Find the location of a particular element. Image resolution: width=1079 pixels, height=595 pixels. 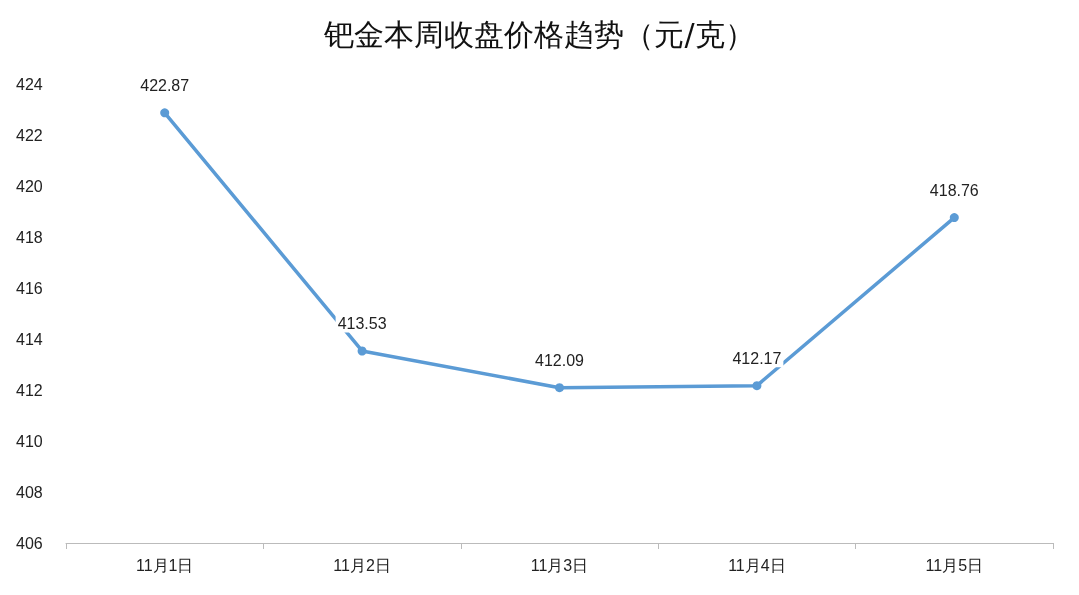

data-label: 412.09 is located at coordinates (560, 360).